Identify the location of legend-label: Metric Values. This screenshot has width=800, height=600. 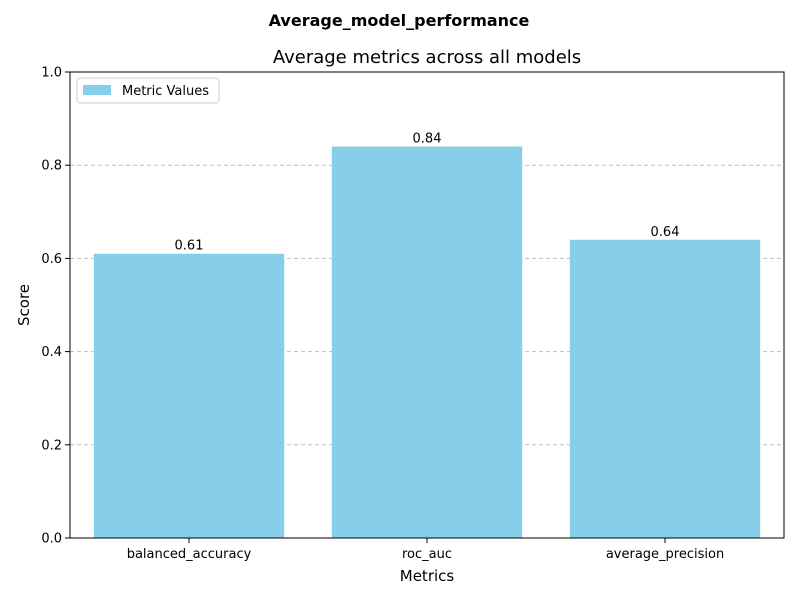
(165, 91).